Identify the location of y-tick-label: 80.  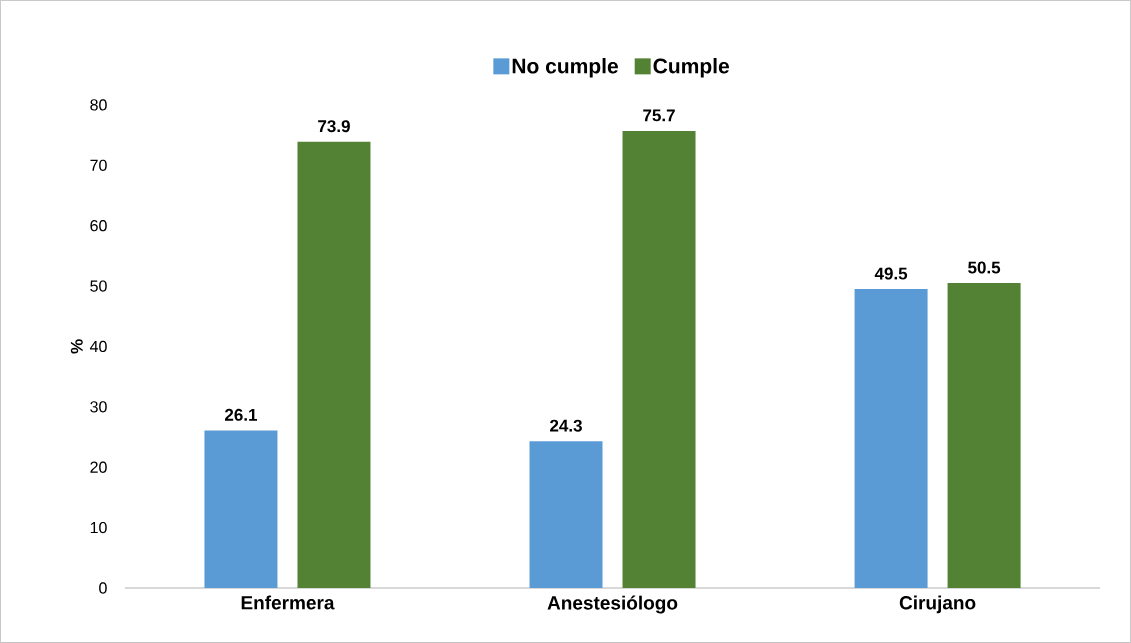
(98, 105).